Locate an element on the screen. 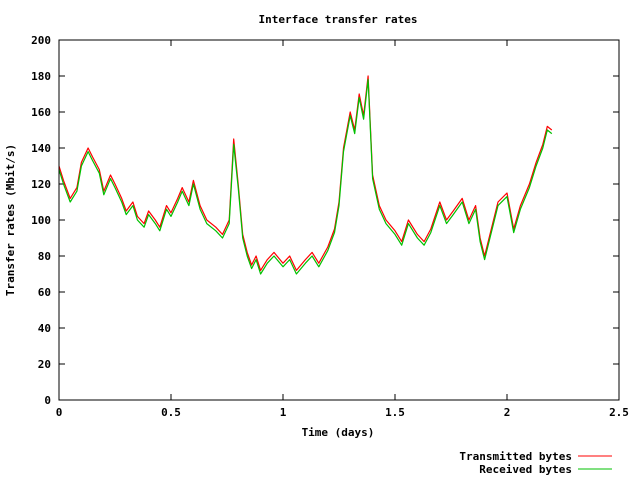 The height and width of the screenshot is (484, 640). y-axis-label: Transfer rates (Mbit/s) is located at coordinates (10, 220).